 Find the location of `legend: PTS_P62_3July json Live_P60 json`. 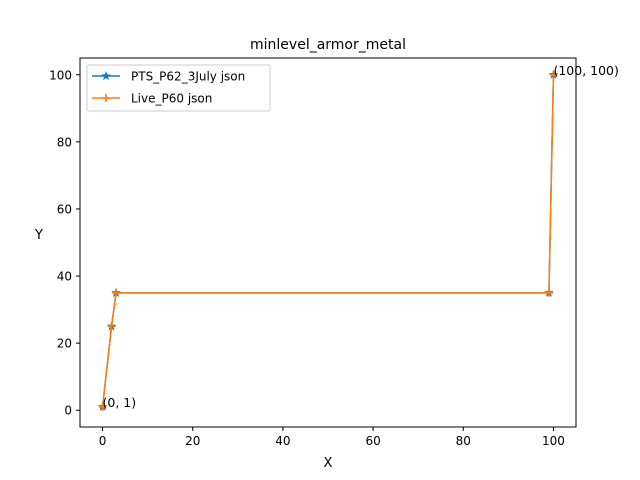

legend: PTS_P62_3July json Live_P60 json is located at coordinates (178, 88).